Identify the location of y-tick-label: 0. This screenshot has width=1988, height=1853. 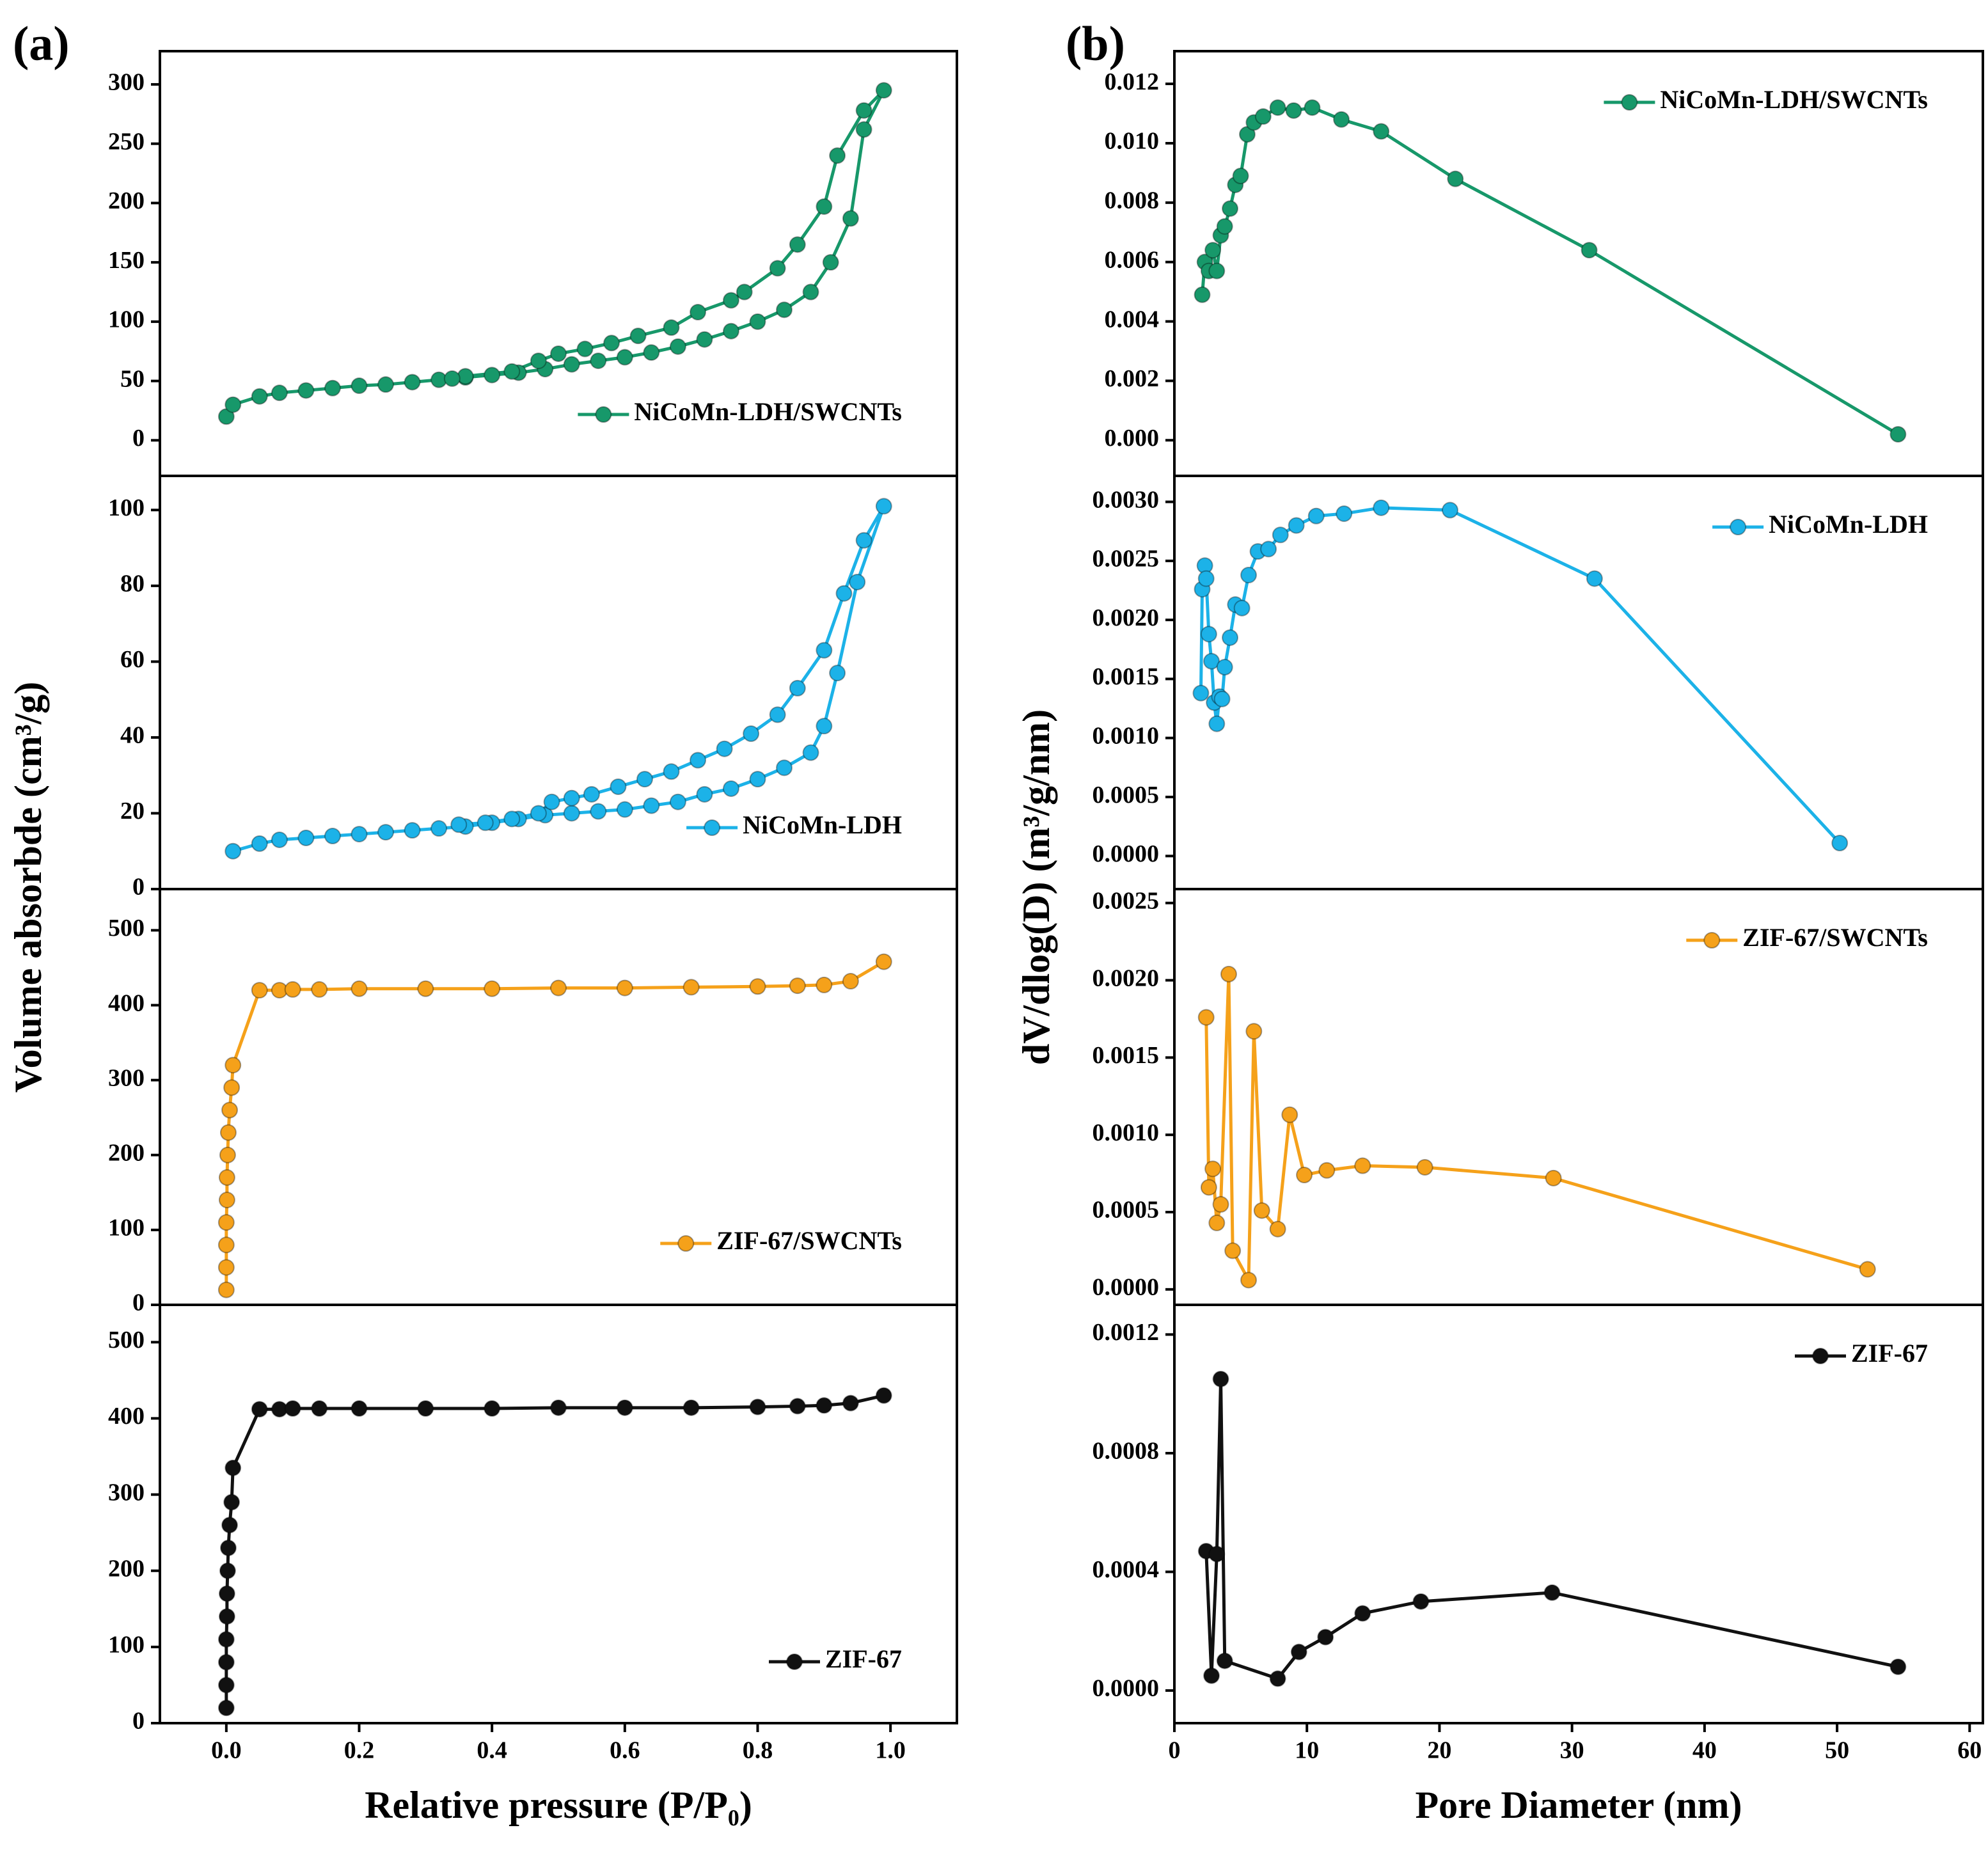
(138, 888).